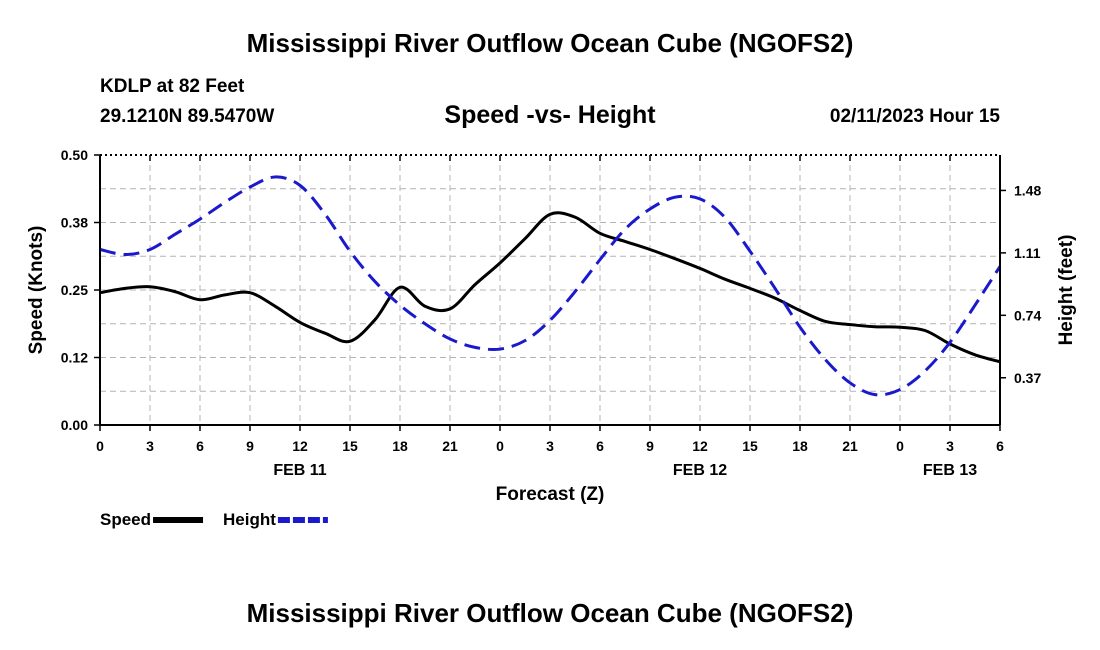 The height and width of the screenshot is (650, 1100). What do you see at coordinates (214, 519) in the screenshot?
I see `legend: Speed Height` at bounding box center [214, 519].